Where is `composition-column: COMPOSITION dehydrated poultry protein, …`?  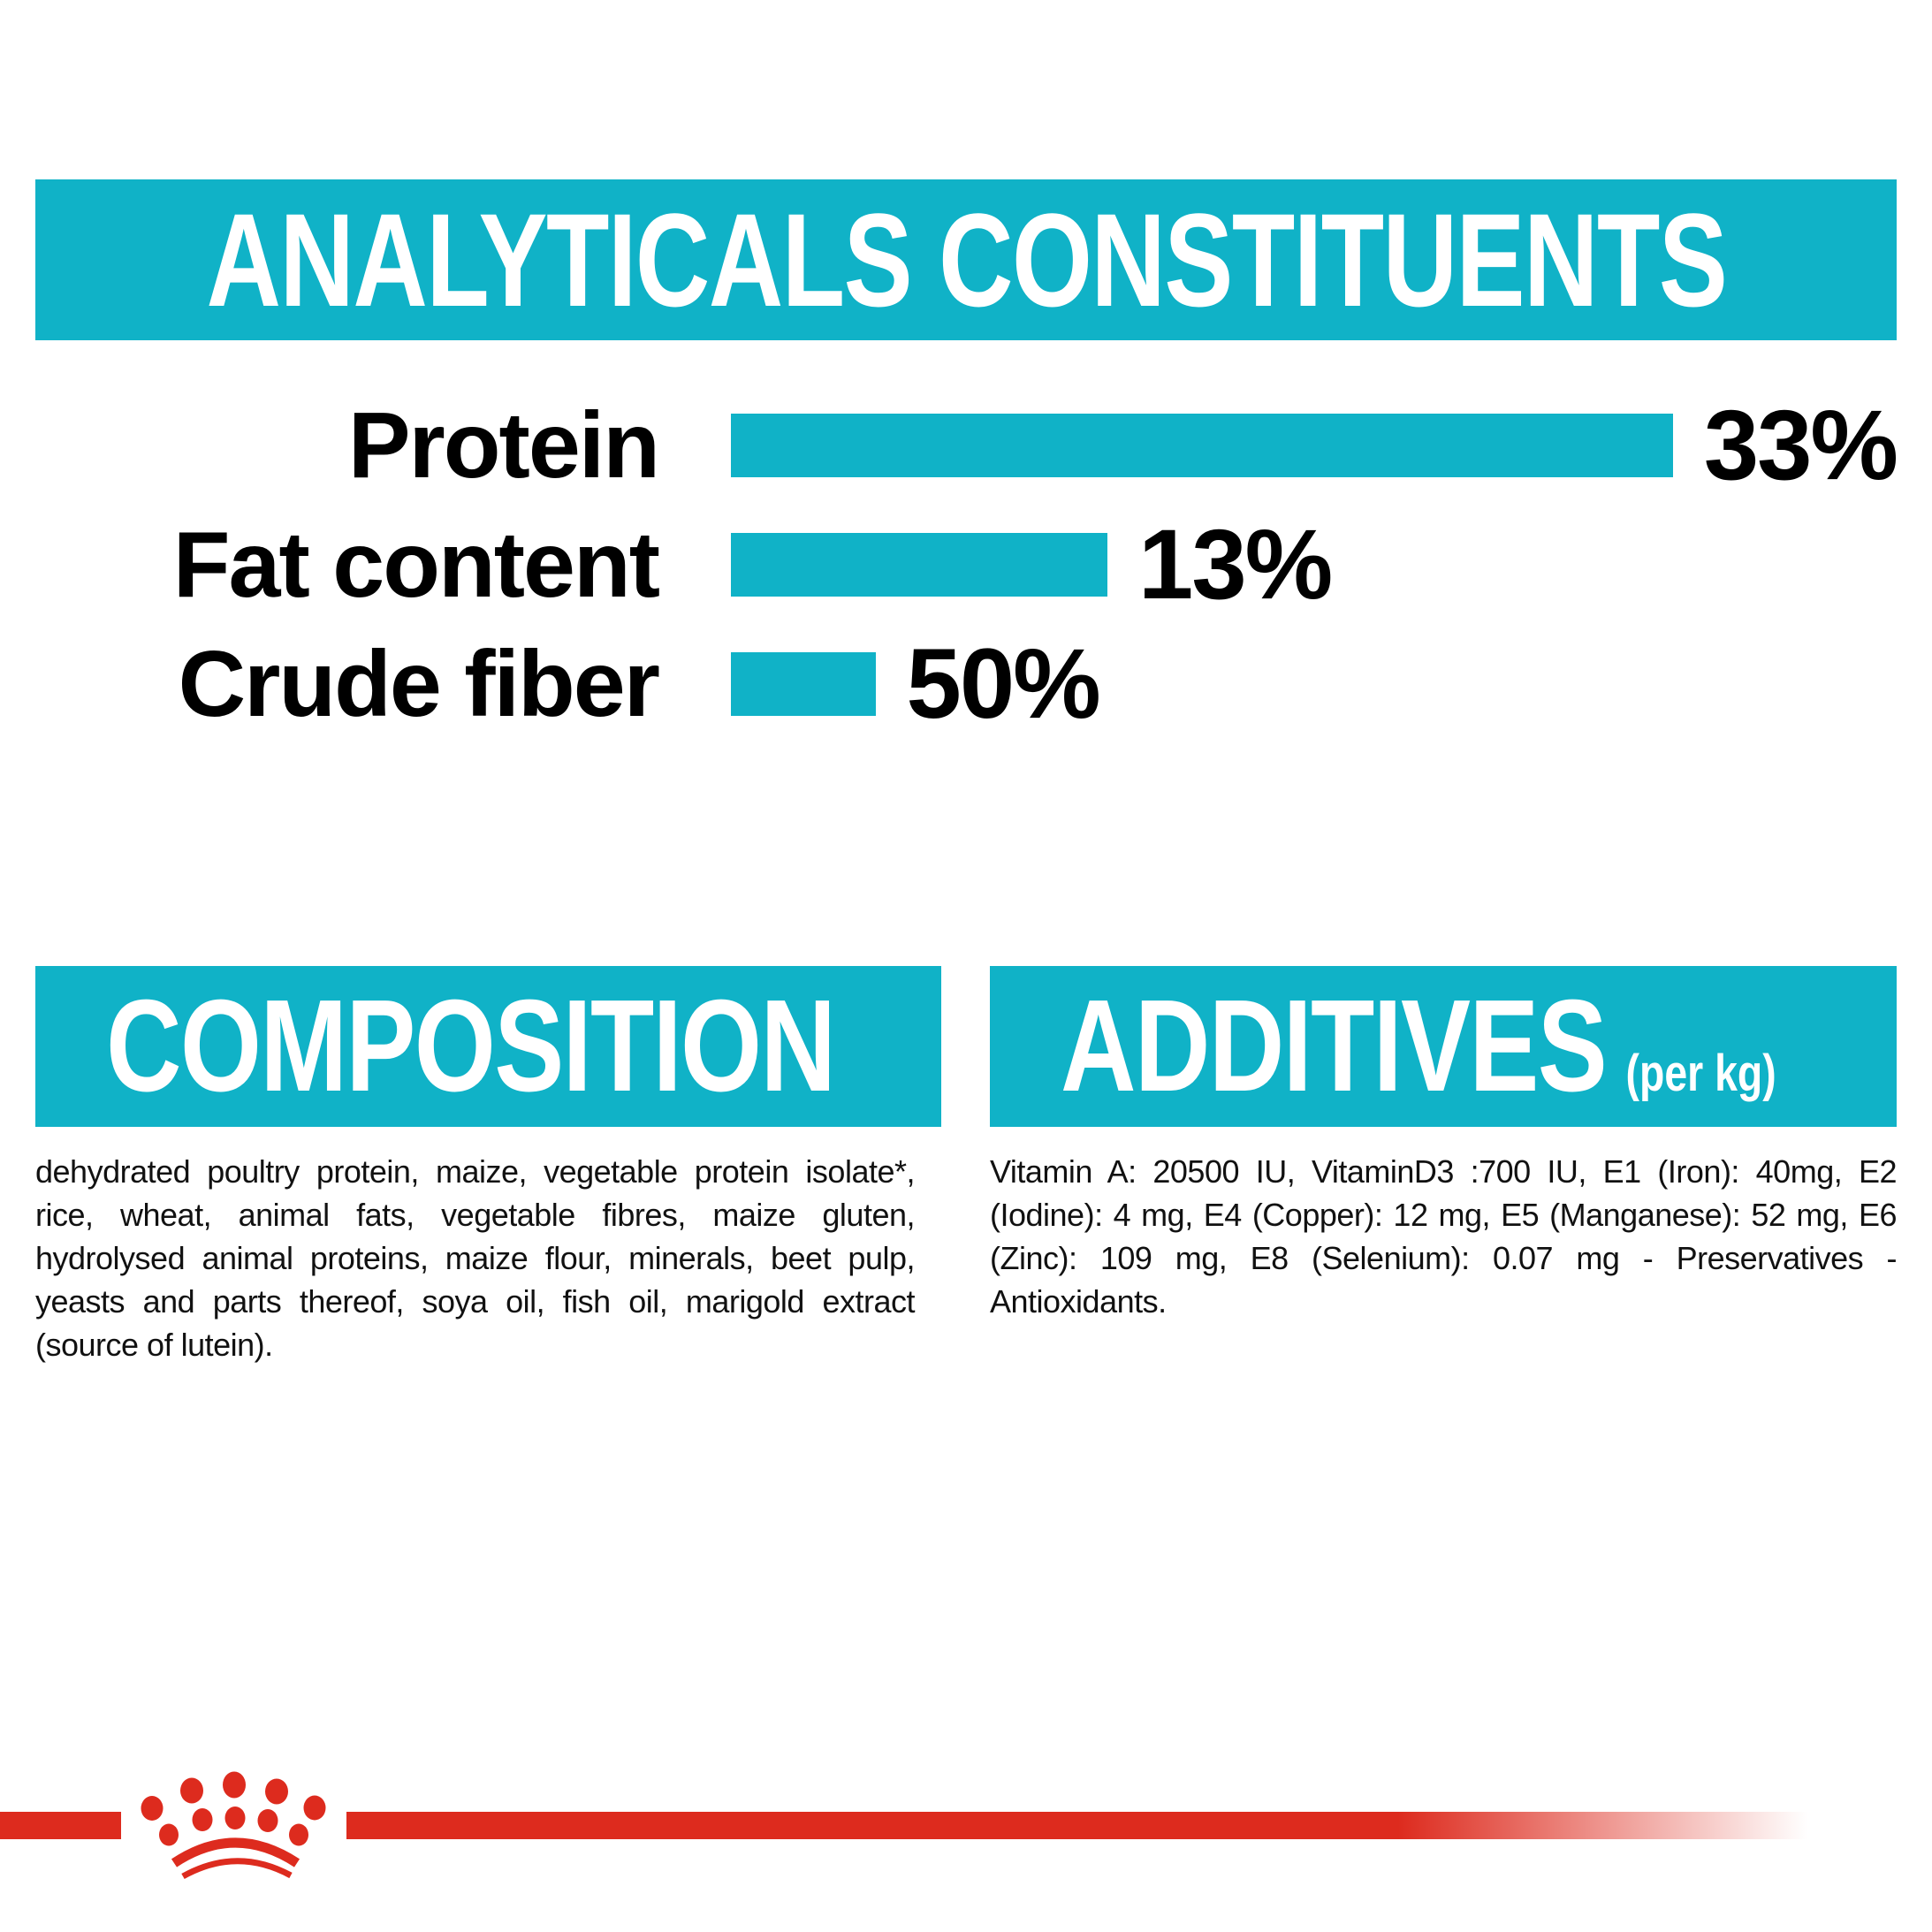
composition-column: COMPOSITION dehydrated poultry protein, … is located at coordinates (488, 1182).